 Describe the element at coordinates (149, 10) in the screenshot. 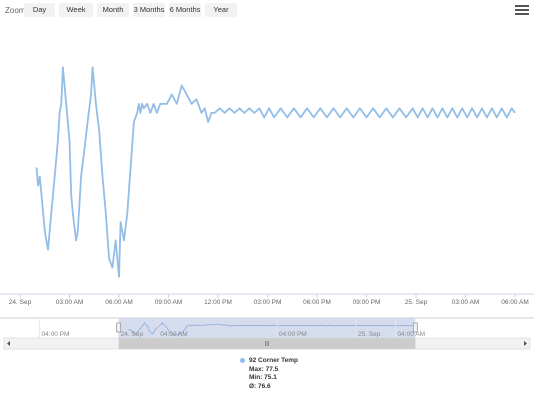

I see `zoom-3months-button: 3 Months` at that location.